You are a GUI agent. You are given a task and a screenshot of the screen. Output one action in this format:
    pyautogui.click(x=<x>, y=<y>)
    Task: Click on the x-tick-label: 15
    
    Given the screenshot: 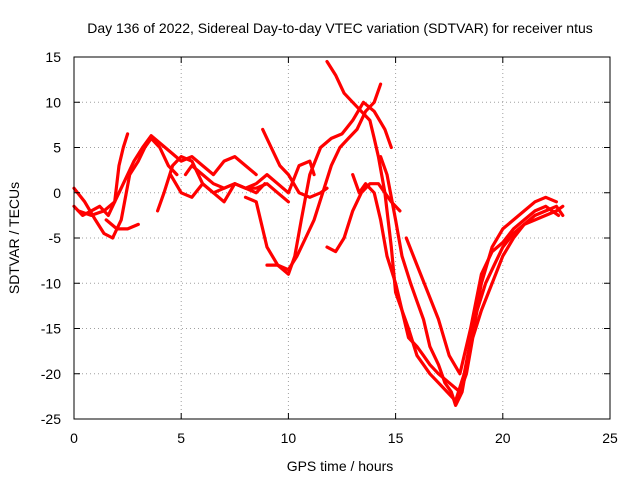 What is the action you would take?
    pyautogui.click(x=396, y=438)
    